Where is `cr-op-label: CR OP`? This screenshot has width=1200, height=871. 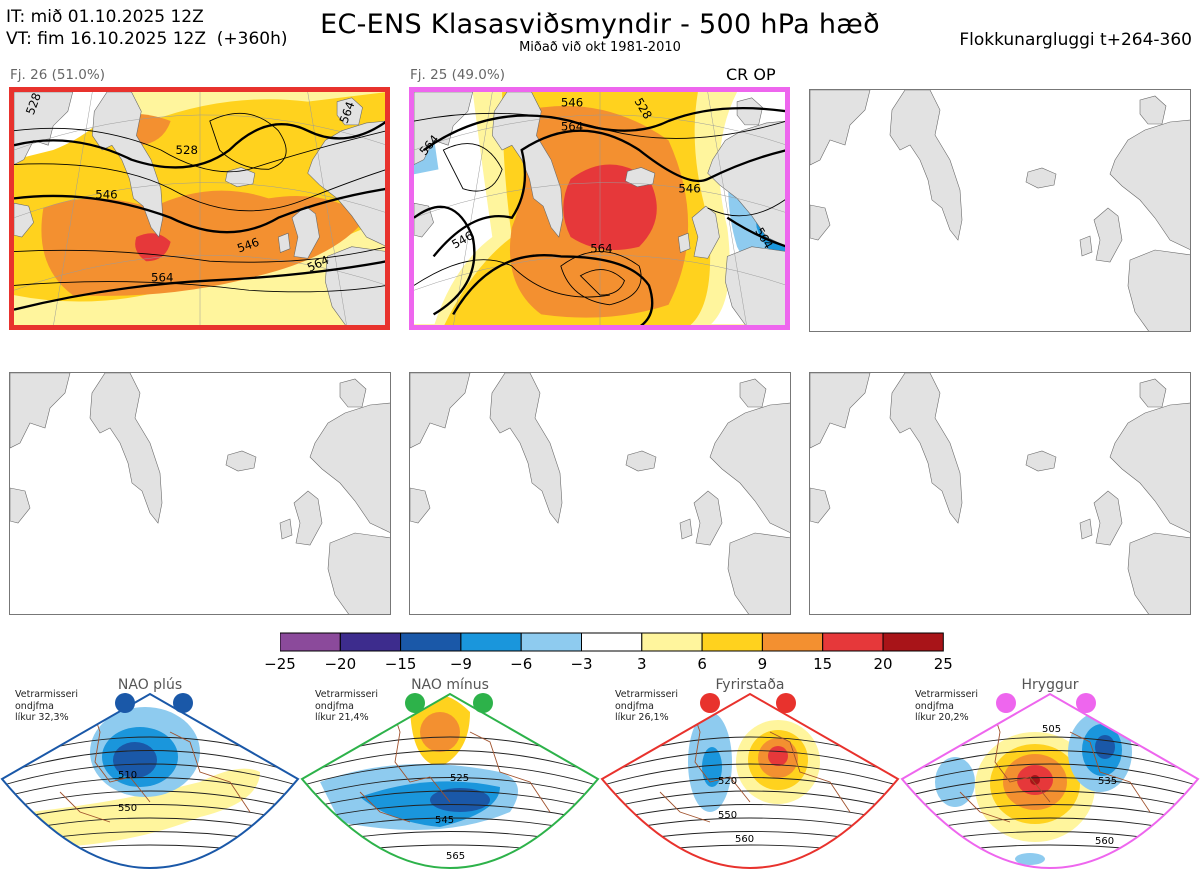 cr-op-label: CR OP is located at coordinates (751, 74).